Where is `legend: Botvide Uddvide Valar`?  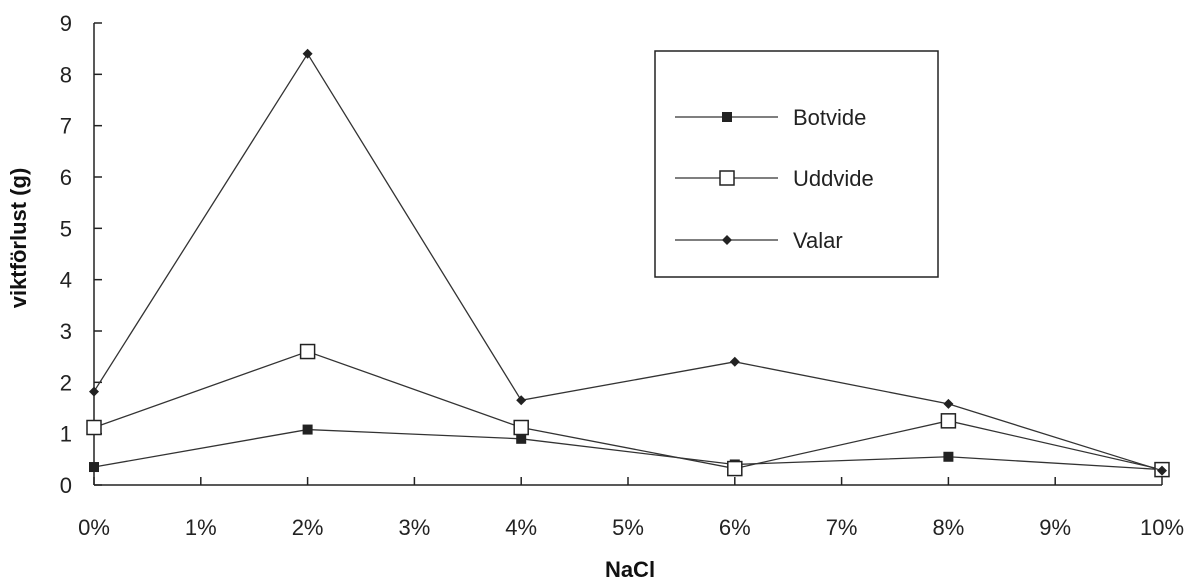 legend: Botvide Uddvide Valar is located at coordinates (796, 164).